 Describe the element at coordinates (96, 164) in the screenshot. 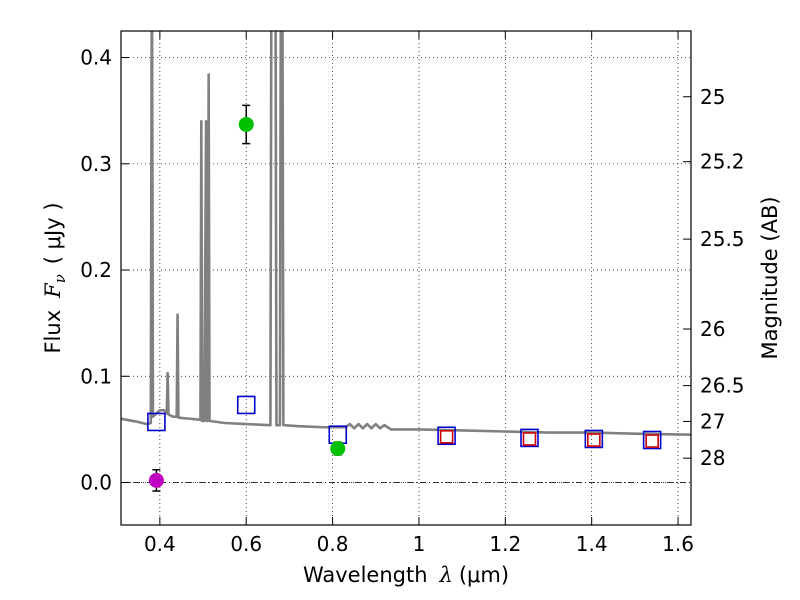

I see `y-tick-label: 0.3` at that location.